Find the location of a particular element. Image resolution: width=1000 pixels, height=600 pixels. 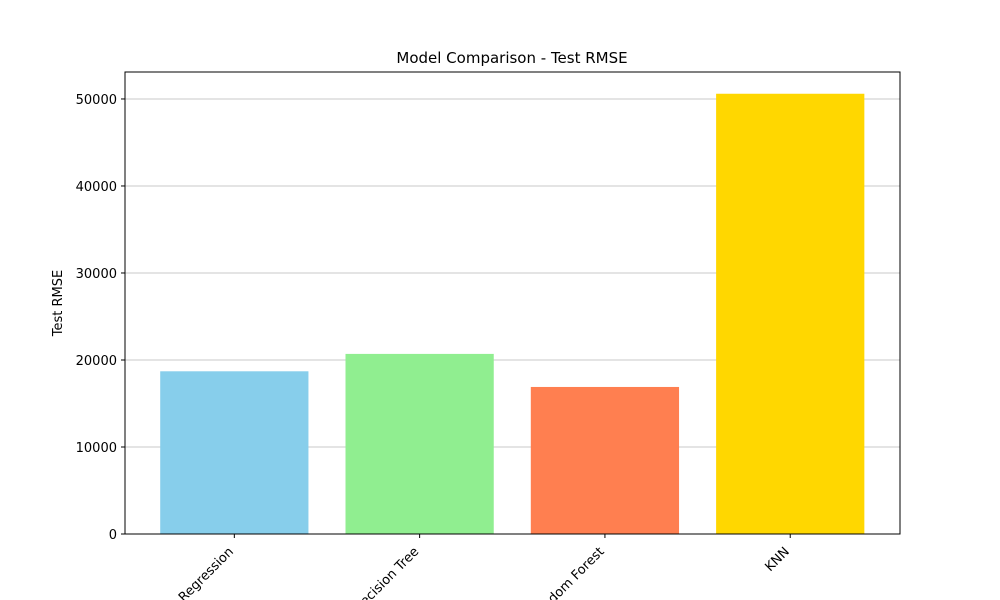

y-tick-label: 50000 is located at coordinates (96, 100).